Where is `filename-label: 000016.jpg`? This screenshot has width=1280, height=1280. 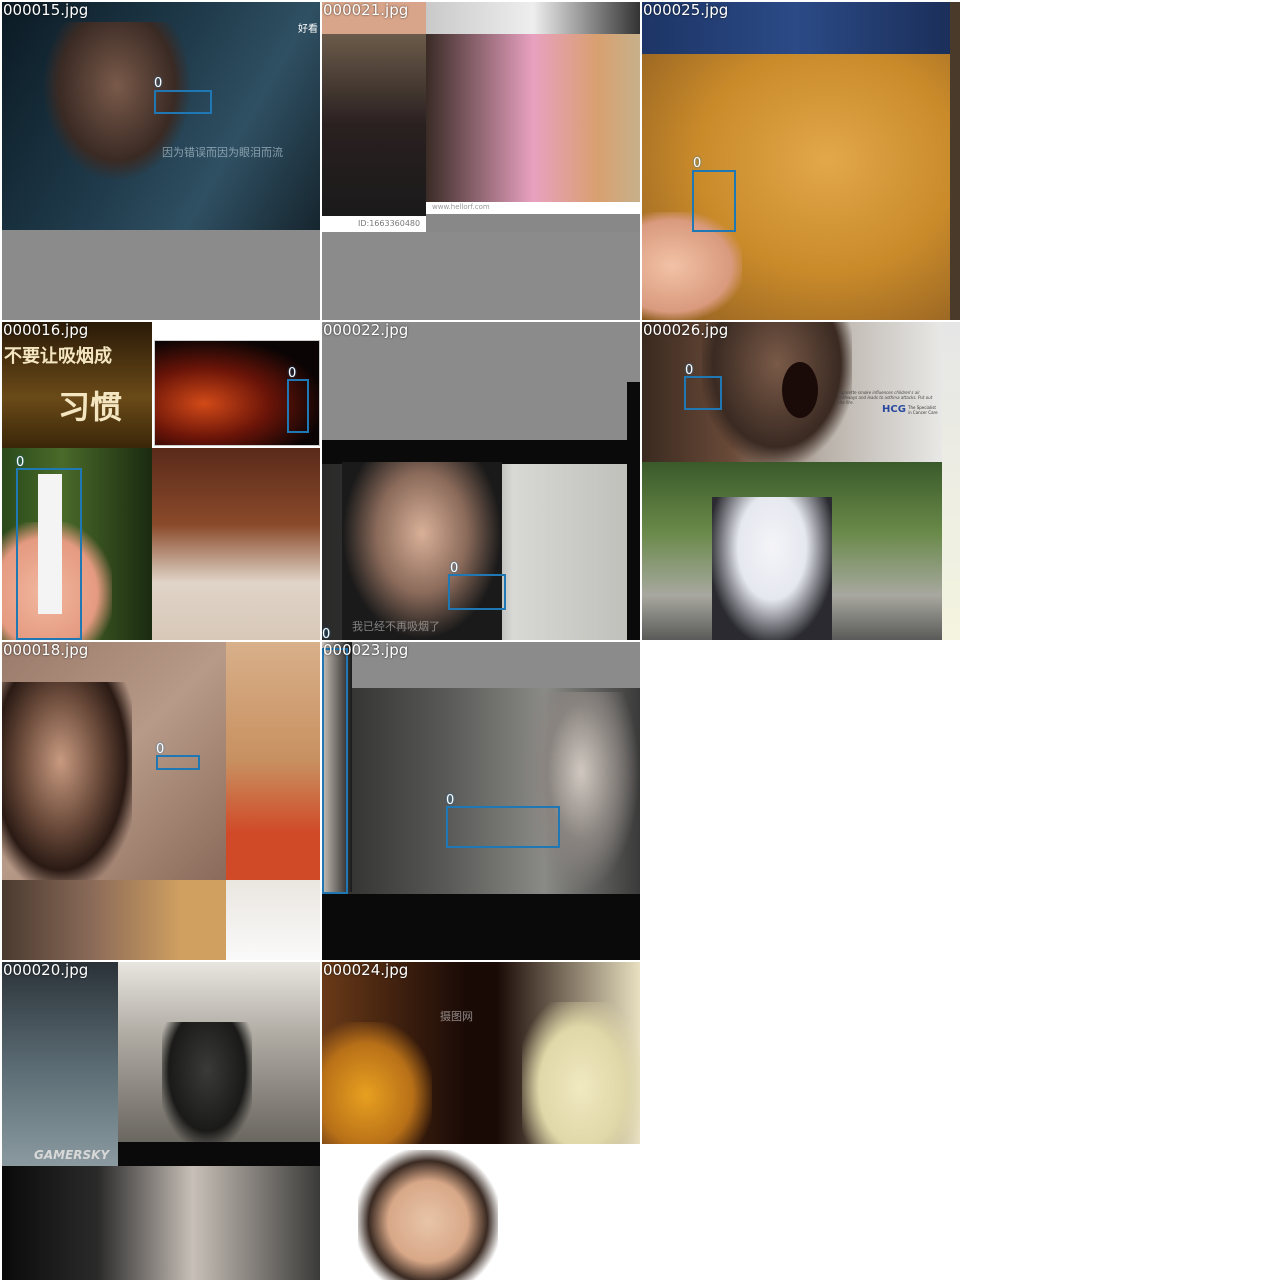 filename-label: 000016.jpg is located at coordinates (46, 330).